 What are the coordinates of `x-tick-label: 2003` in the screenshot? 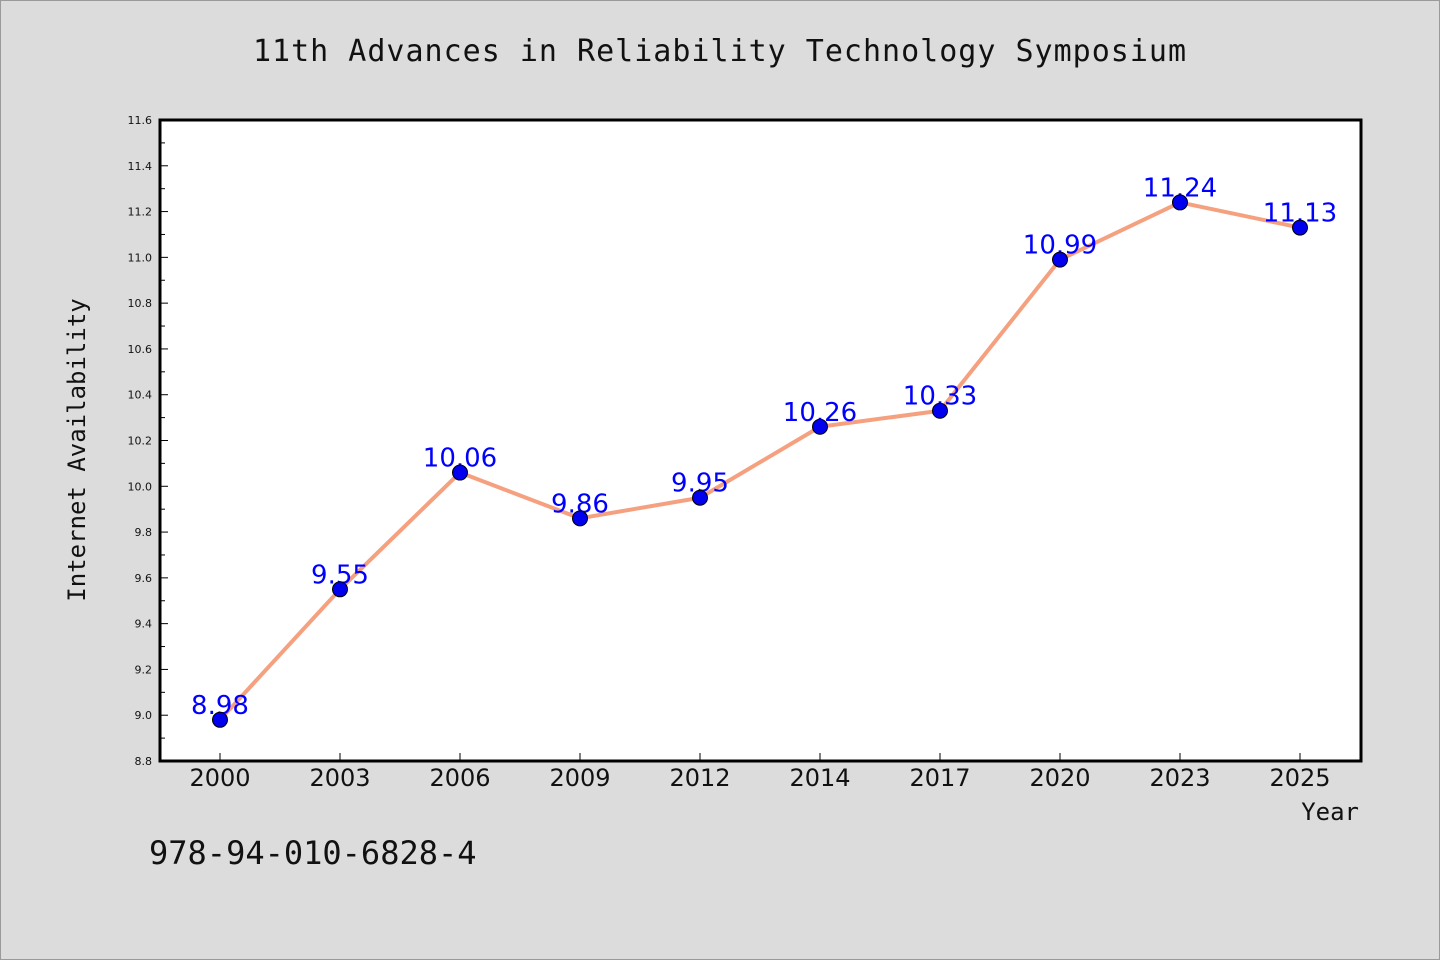 It's located at (339, 778).